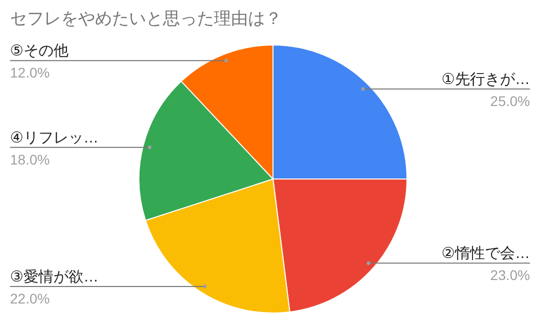  What do you see at coordinates (146, 18) in the screenshot?
I see `title: セフレをやめたいと思った理由は？` at bounding box center [146, 18].